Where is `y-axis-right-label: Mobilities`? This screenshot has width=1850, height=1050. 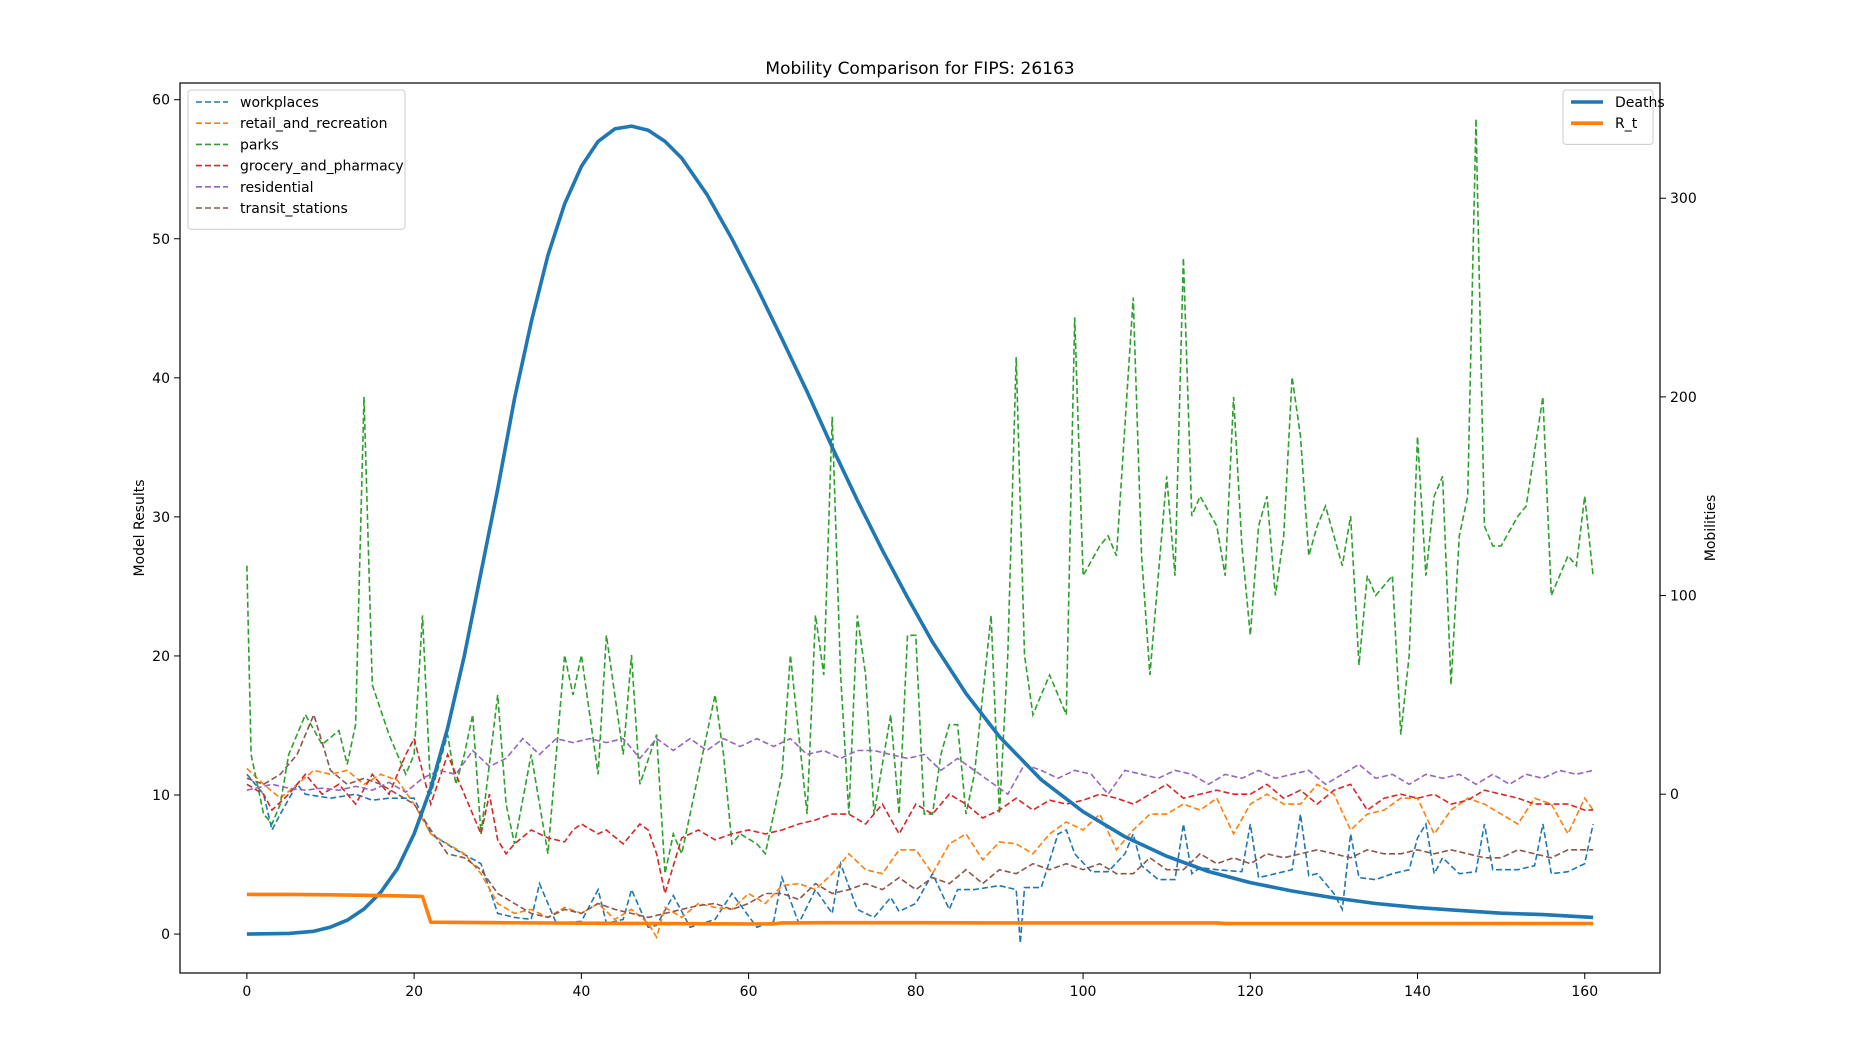 y-axis-right-label: Mobilities is located at coordinates (1711, 528).